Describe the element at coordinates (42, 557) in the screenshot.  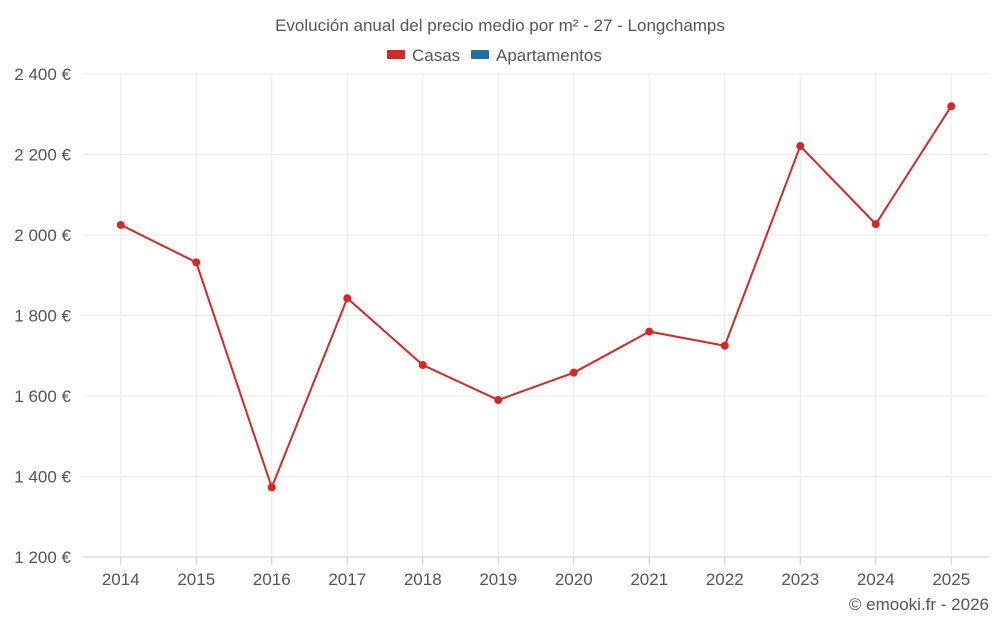
I see `y-tick-label: 1 200 €` at that location.